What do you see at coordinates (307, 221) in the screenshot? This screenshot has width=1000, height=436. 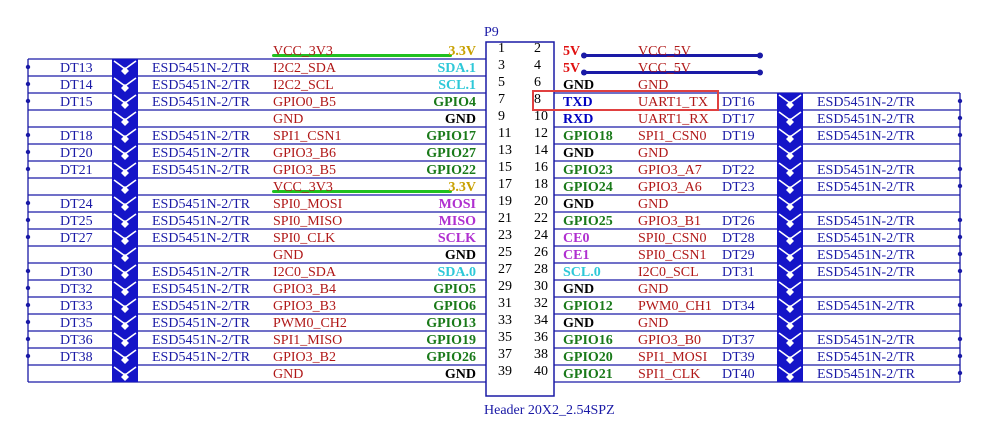 I see `left-net-name: SPI0_MISO` at bounding box center [307, 221].